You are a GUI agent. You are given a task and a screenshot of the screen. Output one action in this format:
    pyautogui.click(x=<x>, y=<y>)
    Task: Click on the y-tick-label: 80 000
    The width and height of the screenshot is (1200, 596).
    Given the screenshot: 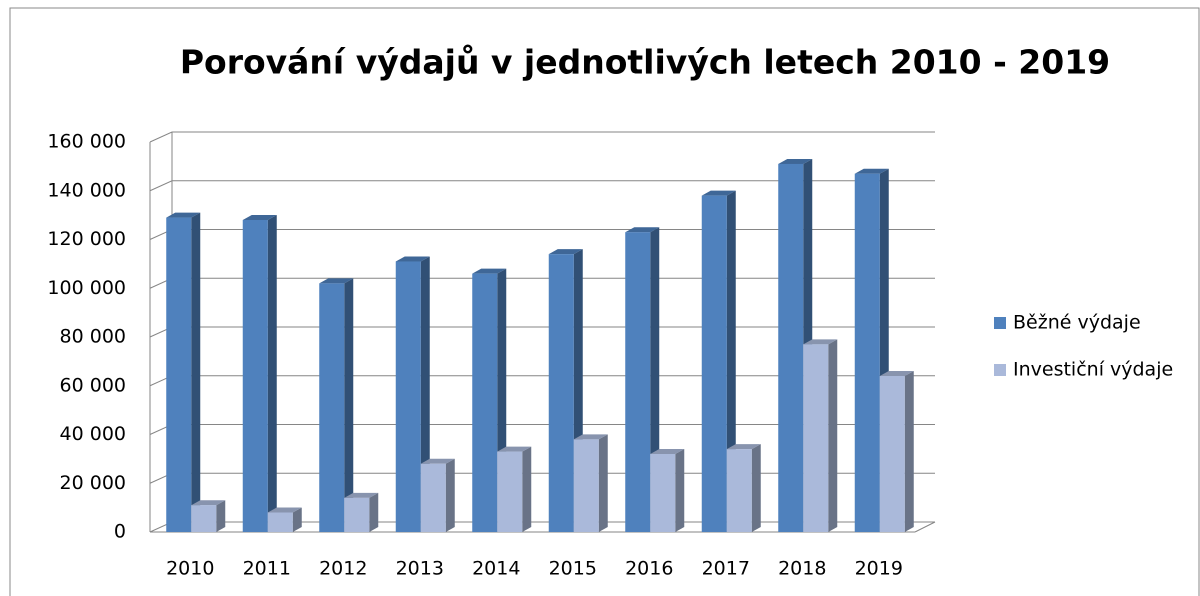 What is the action you would take?
    pyautogui.click(x=93, y=337)
    